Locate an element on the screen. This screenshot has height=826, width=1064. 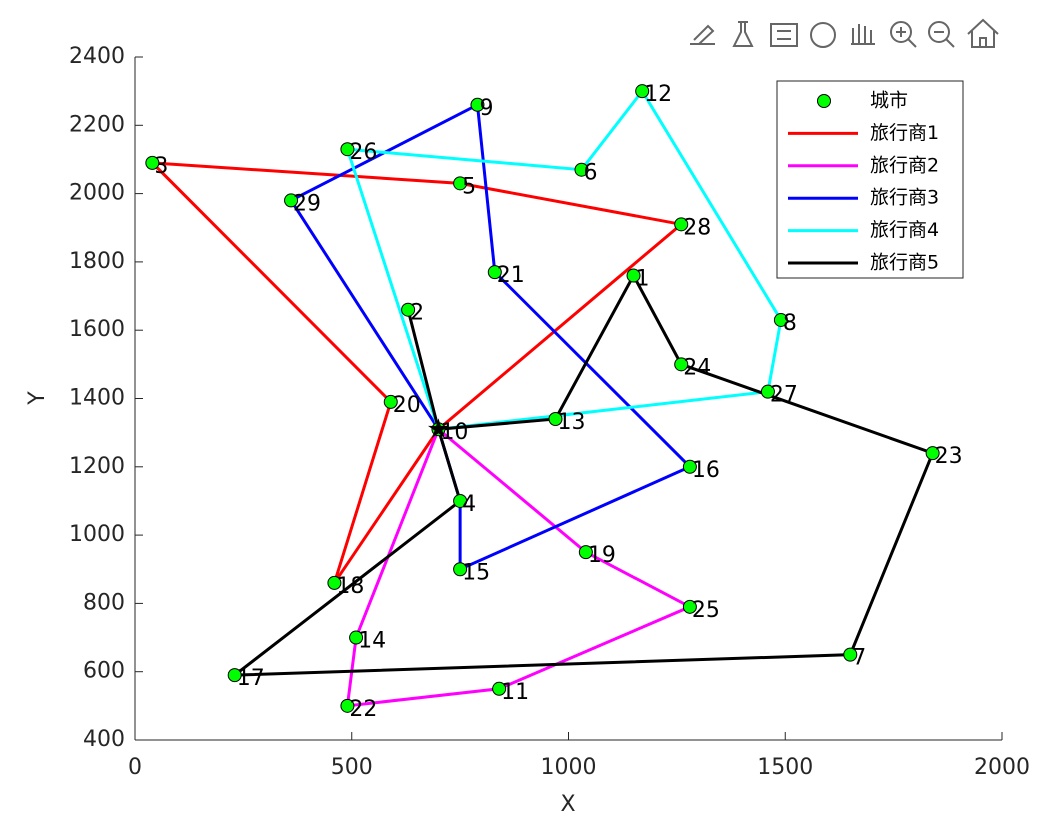
y-tick-label: 400 is located at coordinates (104, 739).